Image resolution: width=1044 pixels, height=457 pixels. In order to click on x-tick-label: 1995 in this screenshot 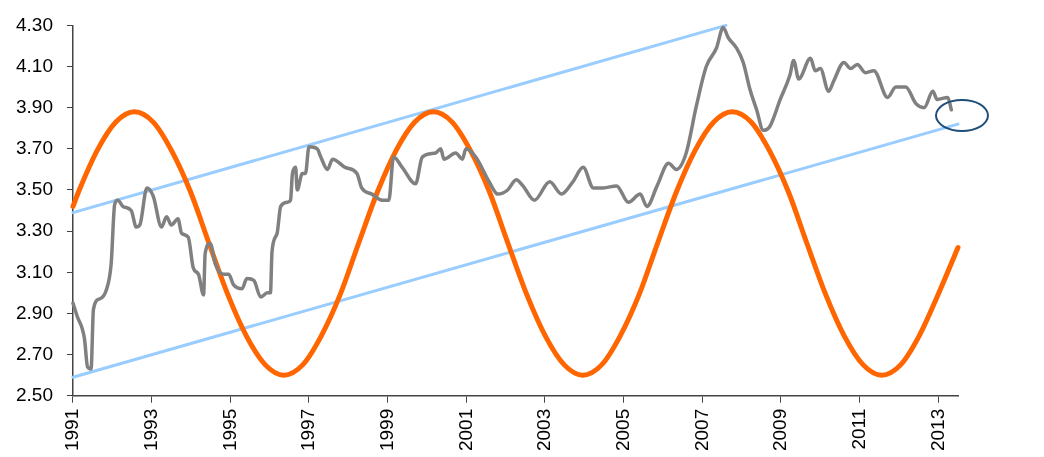, I will do `click(229, 430)`.